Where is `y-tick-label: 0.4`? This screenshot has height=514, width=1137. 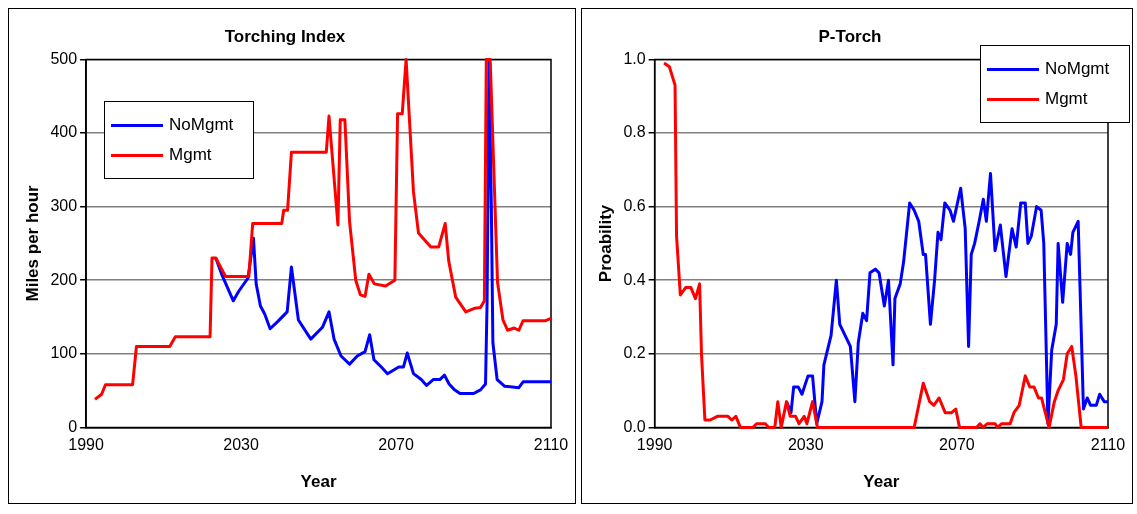 y-tick-label: 0.4 is located at coordinates (634, 279).